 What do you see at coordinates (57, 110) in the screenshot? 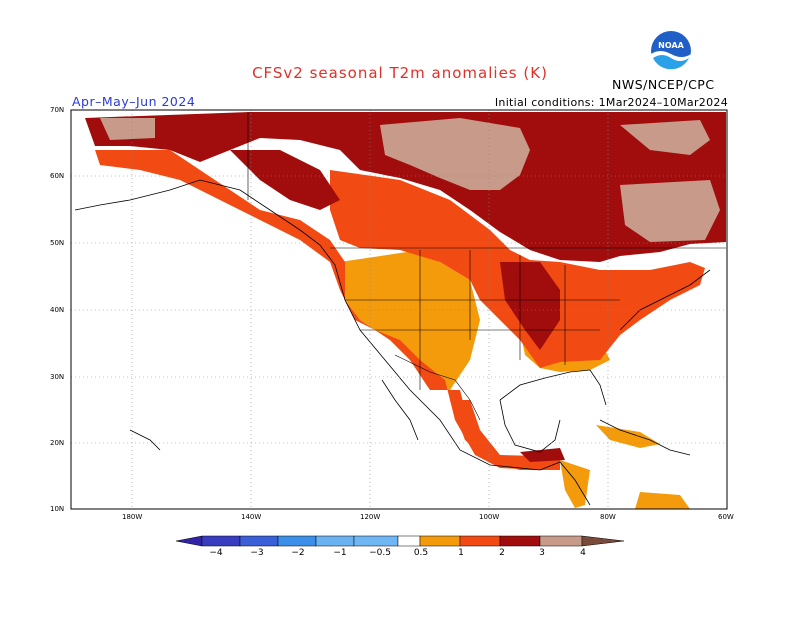
I see `lat-label-70n: 70N` at bounding box center [57, 110].